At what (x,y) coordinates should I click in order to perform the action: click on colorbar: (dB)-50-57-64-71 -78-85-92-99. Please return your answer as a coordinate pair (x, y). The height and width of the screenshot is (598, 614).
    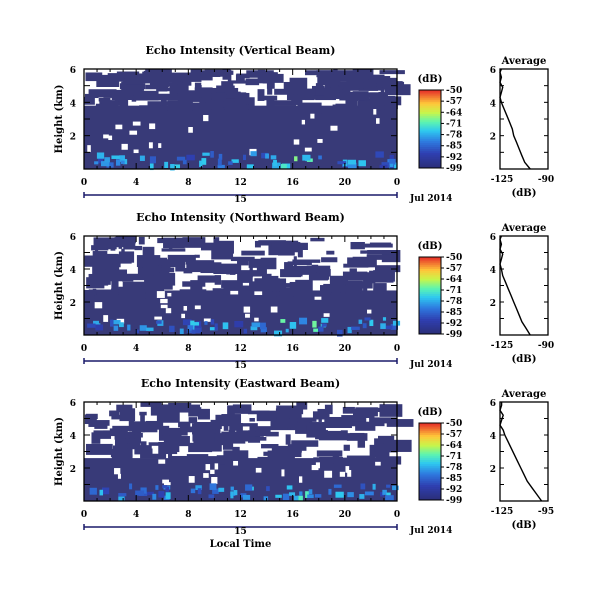
    Looking at the image, I should click on (440, 124).